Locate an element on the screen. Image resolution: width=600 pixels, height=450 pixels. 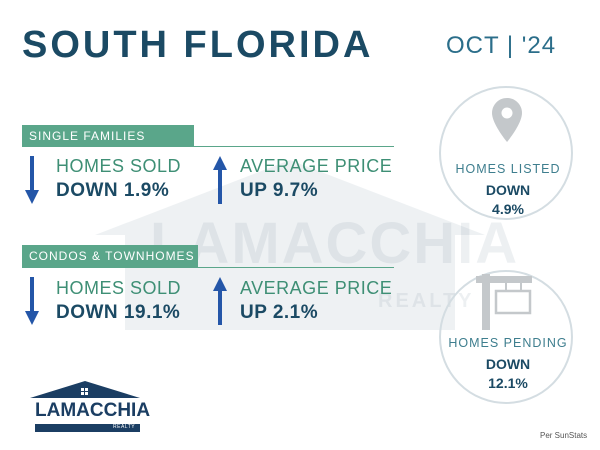
homes-listed-value: 4.9% is located at coordinates (508, 209).